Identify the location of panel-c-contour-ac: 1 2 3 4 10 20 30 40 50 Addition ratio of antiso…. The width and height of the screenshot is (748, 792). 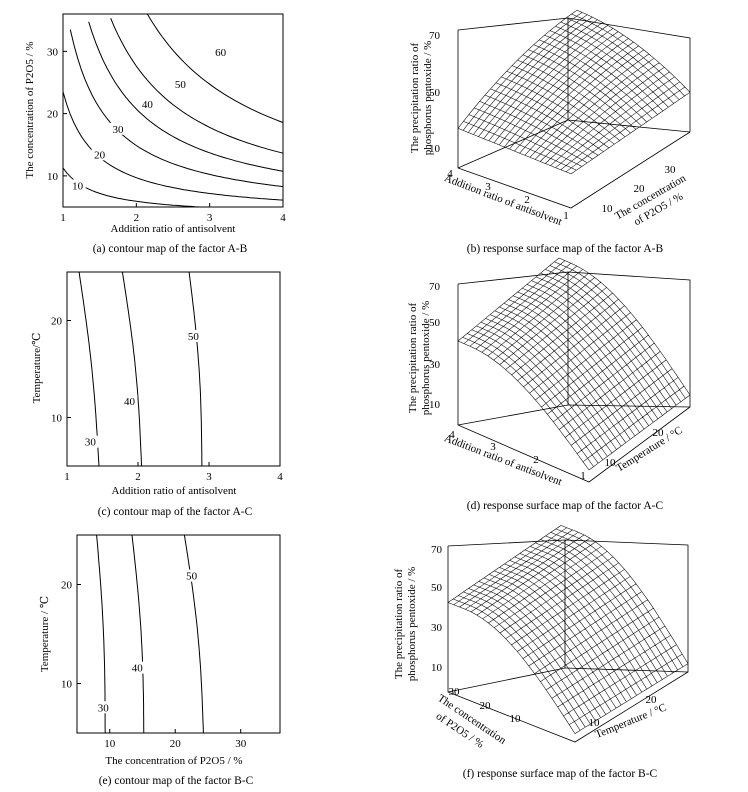
(157, 394).